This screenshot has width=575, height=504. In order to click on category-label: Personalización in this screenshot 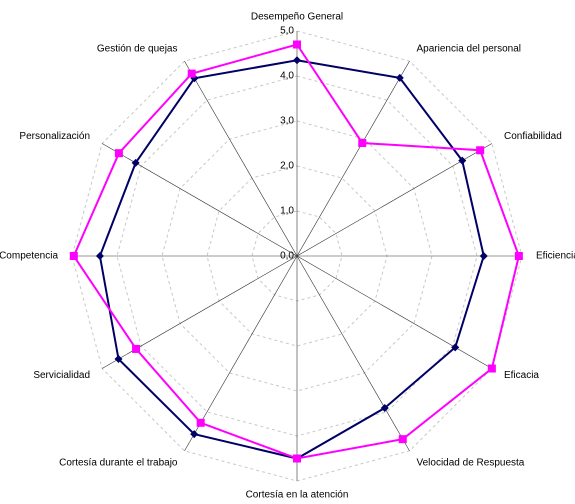, I will do `click(54, 136)`.